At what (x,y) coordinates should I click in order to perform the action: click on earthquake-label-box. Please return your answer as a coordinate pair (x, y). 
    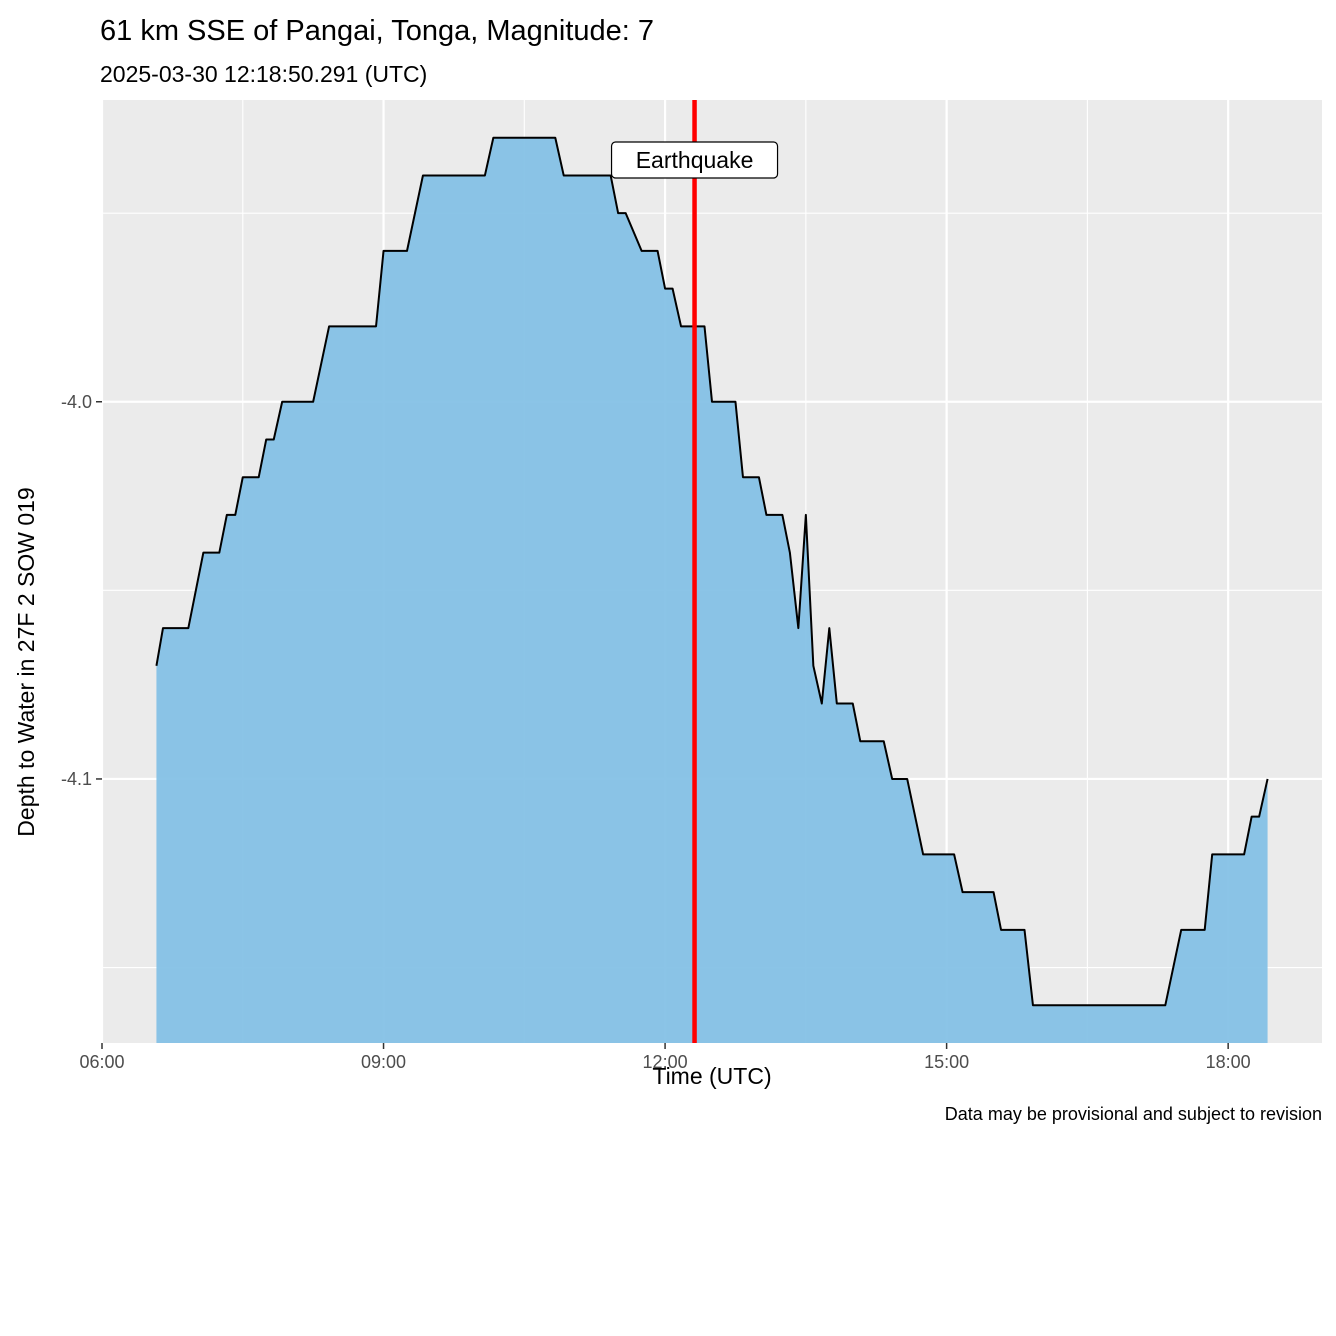
    Looking at the image, I should click on (694, 160).